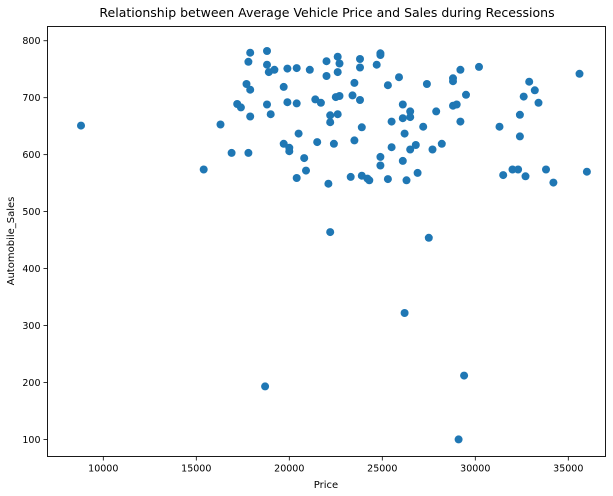 The width and height of the screenshot is (613, 496). What do you see at coordinates (196, 469) in the screenshot?
I see `x-tick-label: 15000` at bounding box center [196, 469].